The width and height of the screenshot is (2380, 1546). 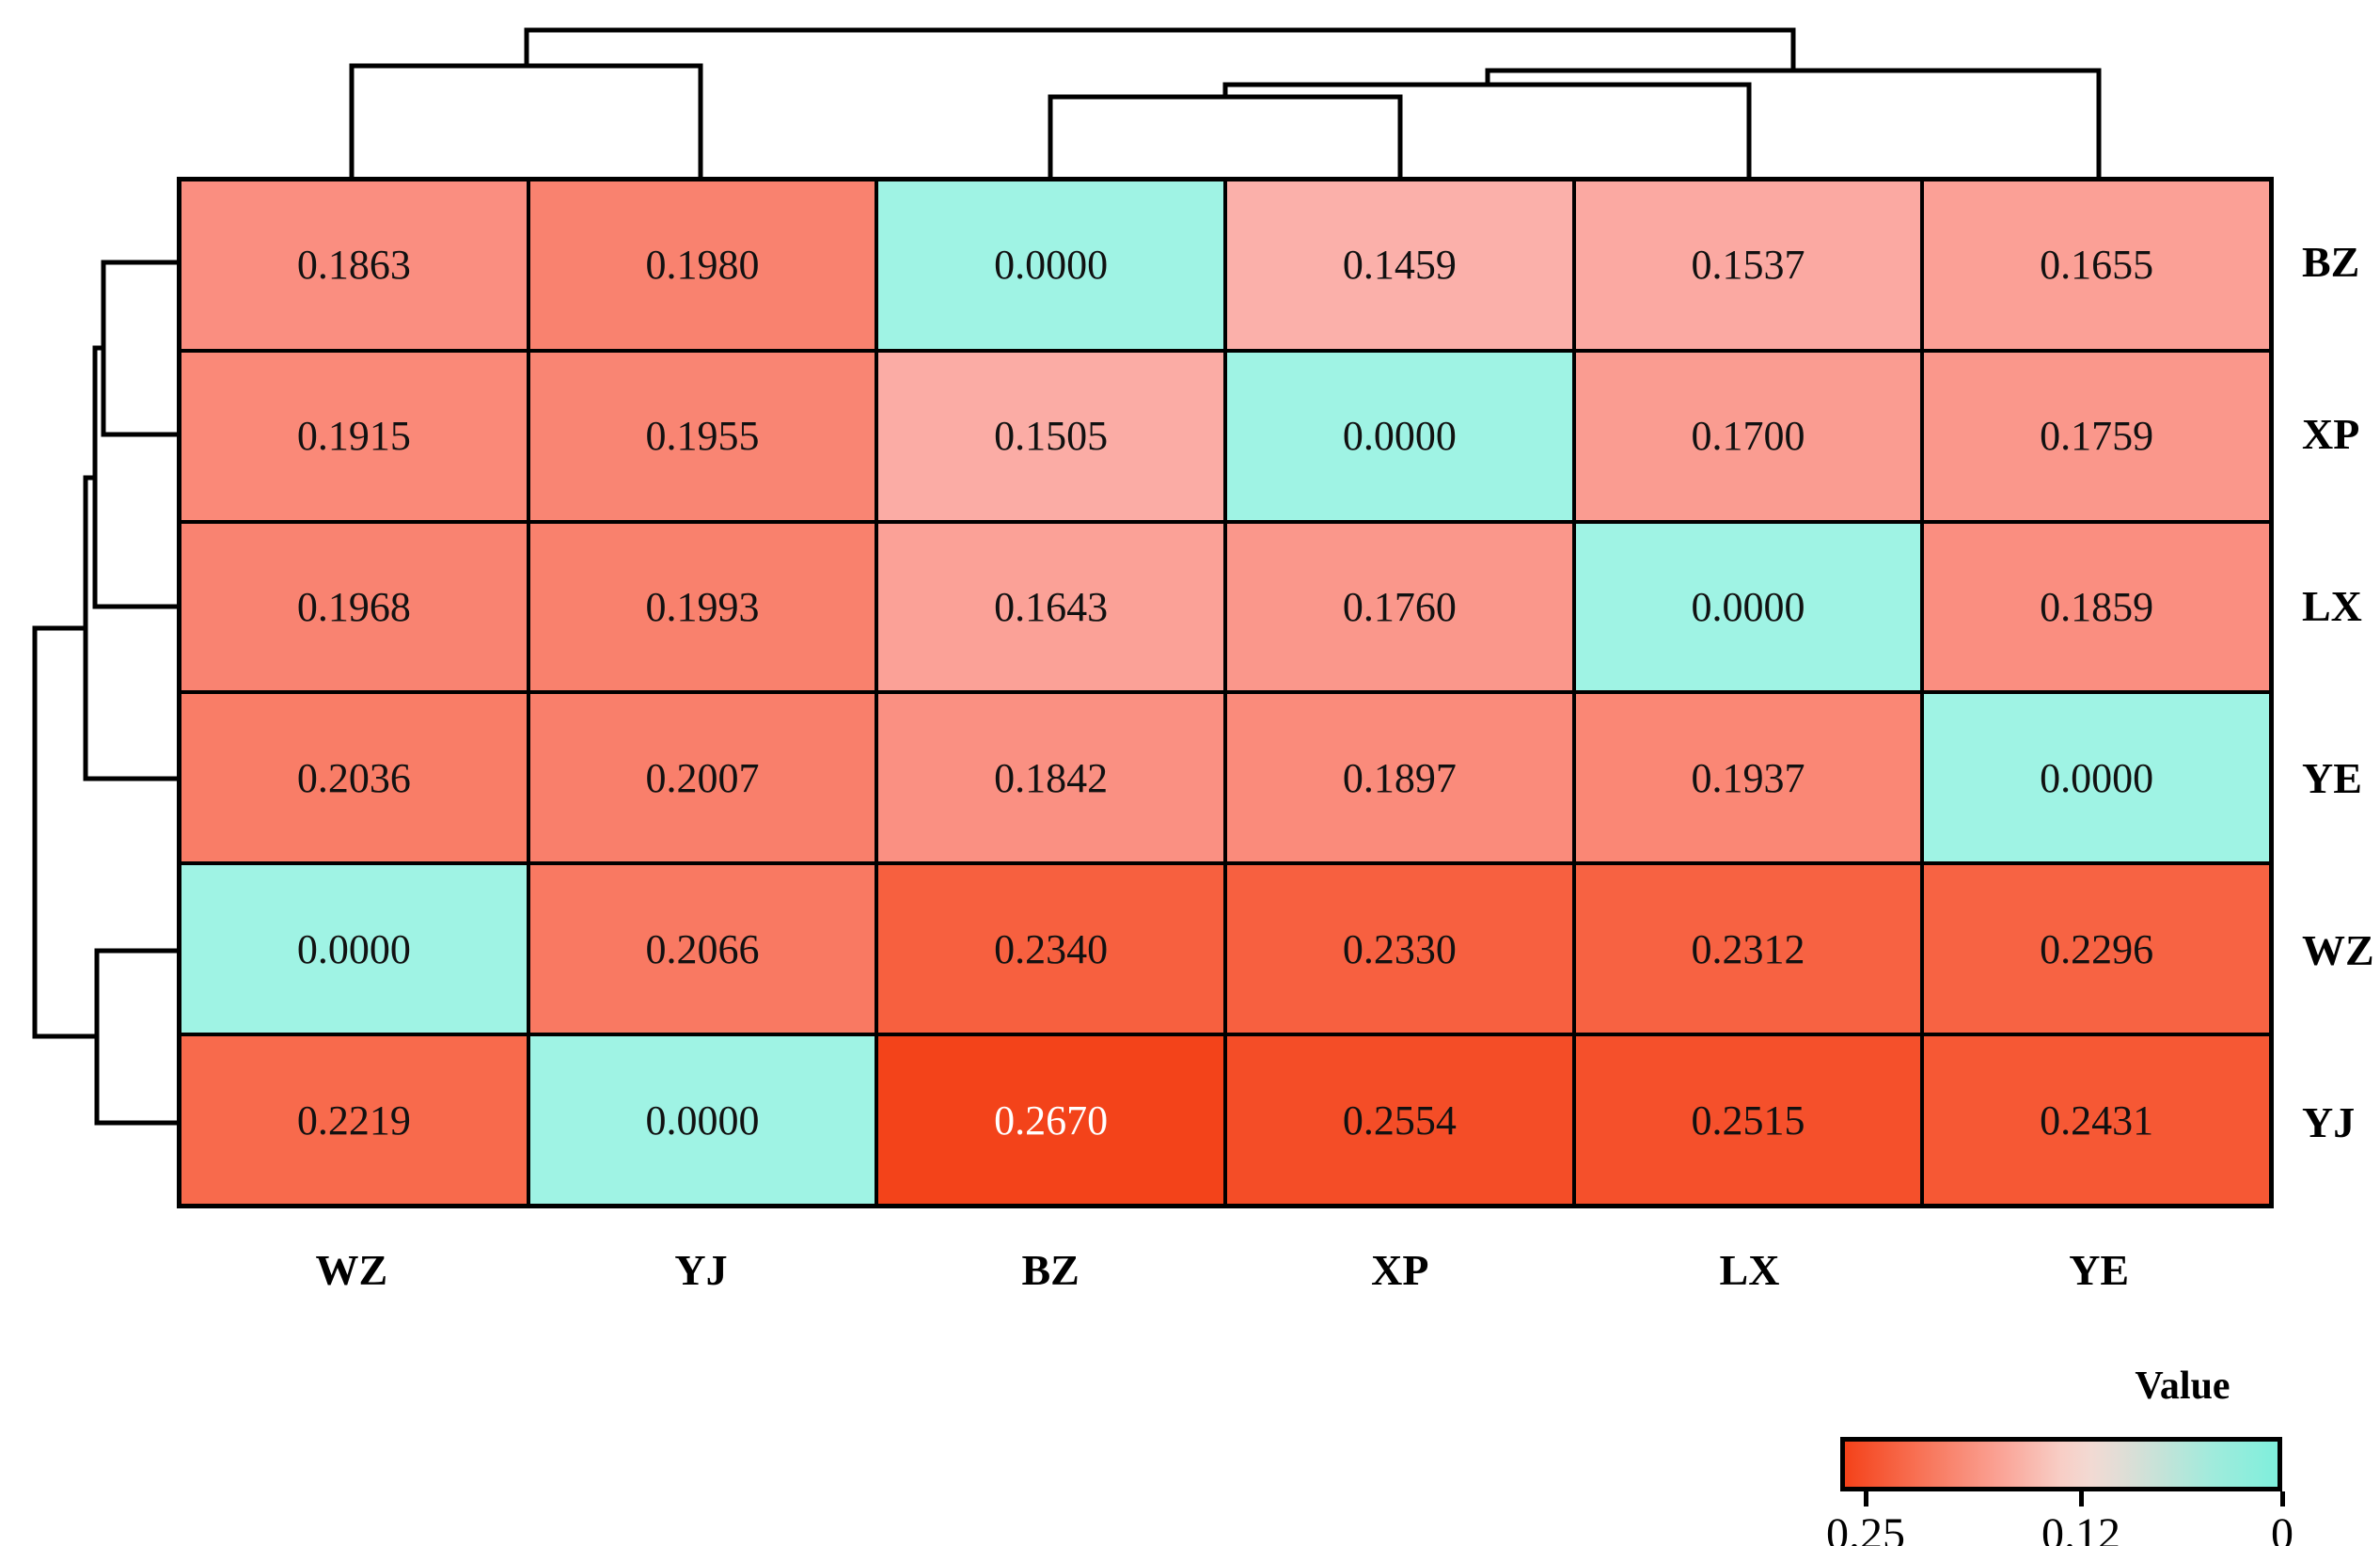 What do you see at coordinates (2096, 778) in the screenshot?
I see `heatmap-cell-YE-YE: 0.0000` at bounding box center [2096, 778].